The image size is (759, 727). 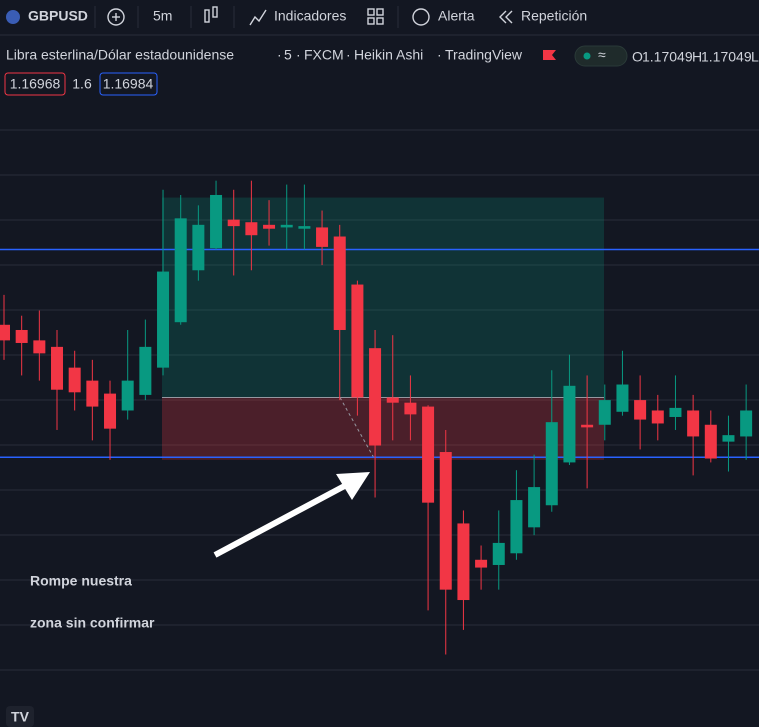 I want to click on interval: 5m, so click(x=162, y=16).